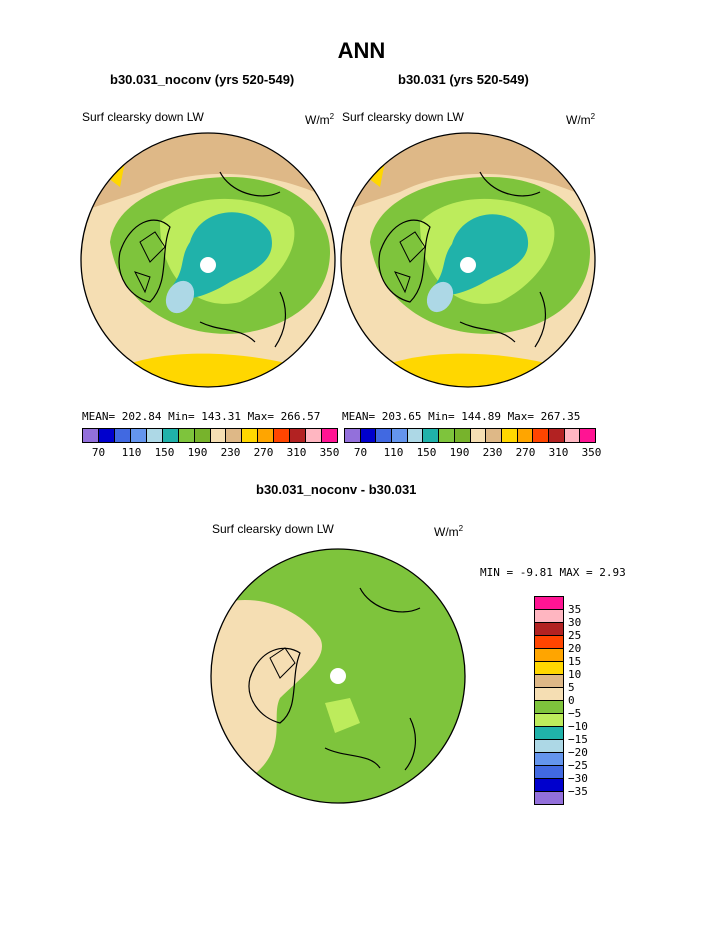 The image size is (723, 935). Describe the element at coordinates (202, 259) in the screenshot. I see `panel1-coastlines` at that location.